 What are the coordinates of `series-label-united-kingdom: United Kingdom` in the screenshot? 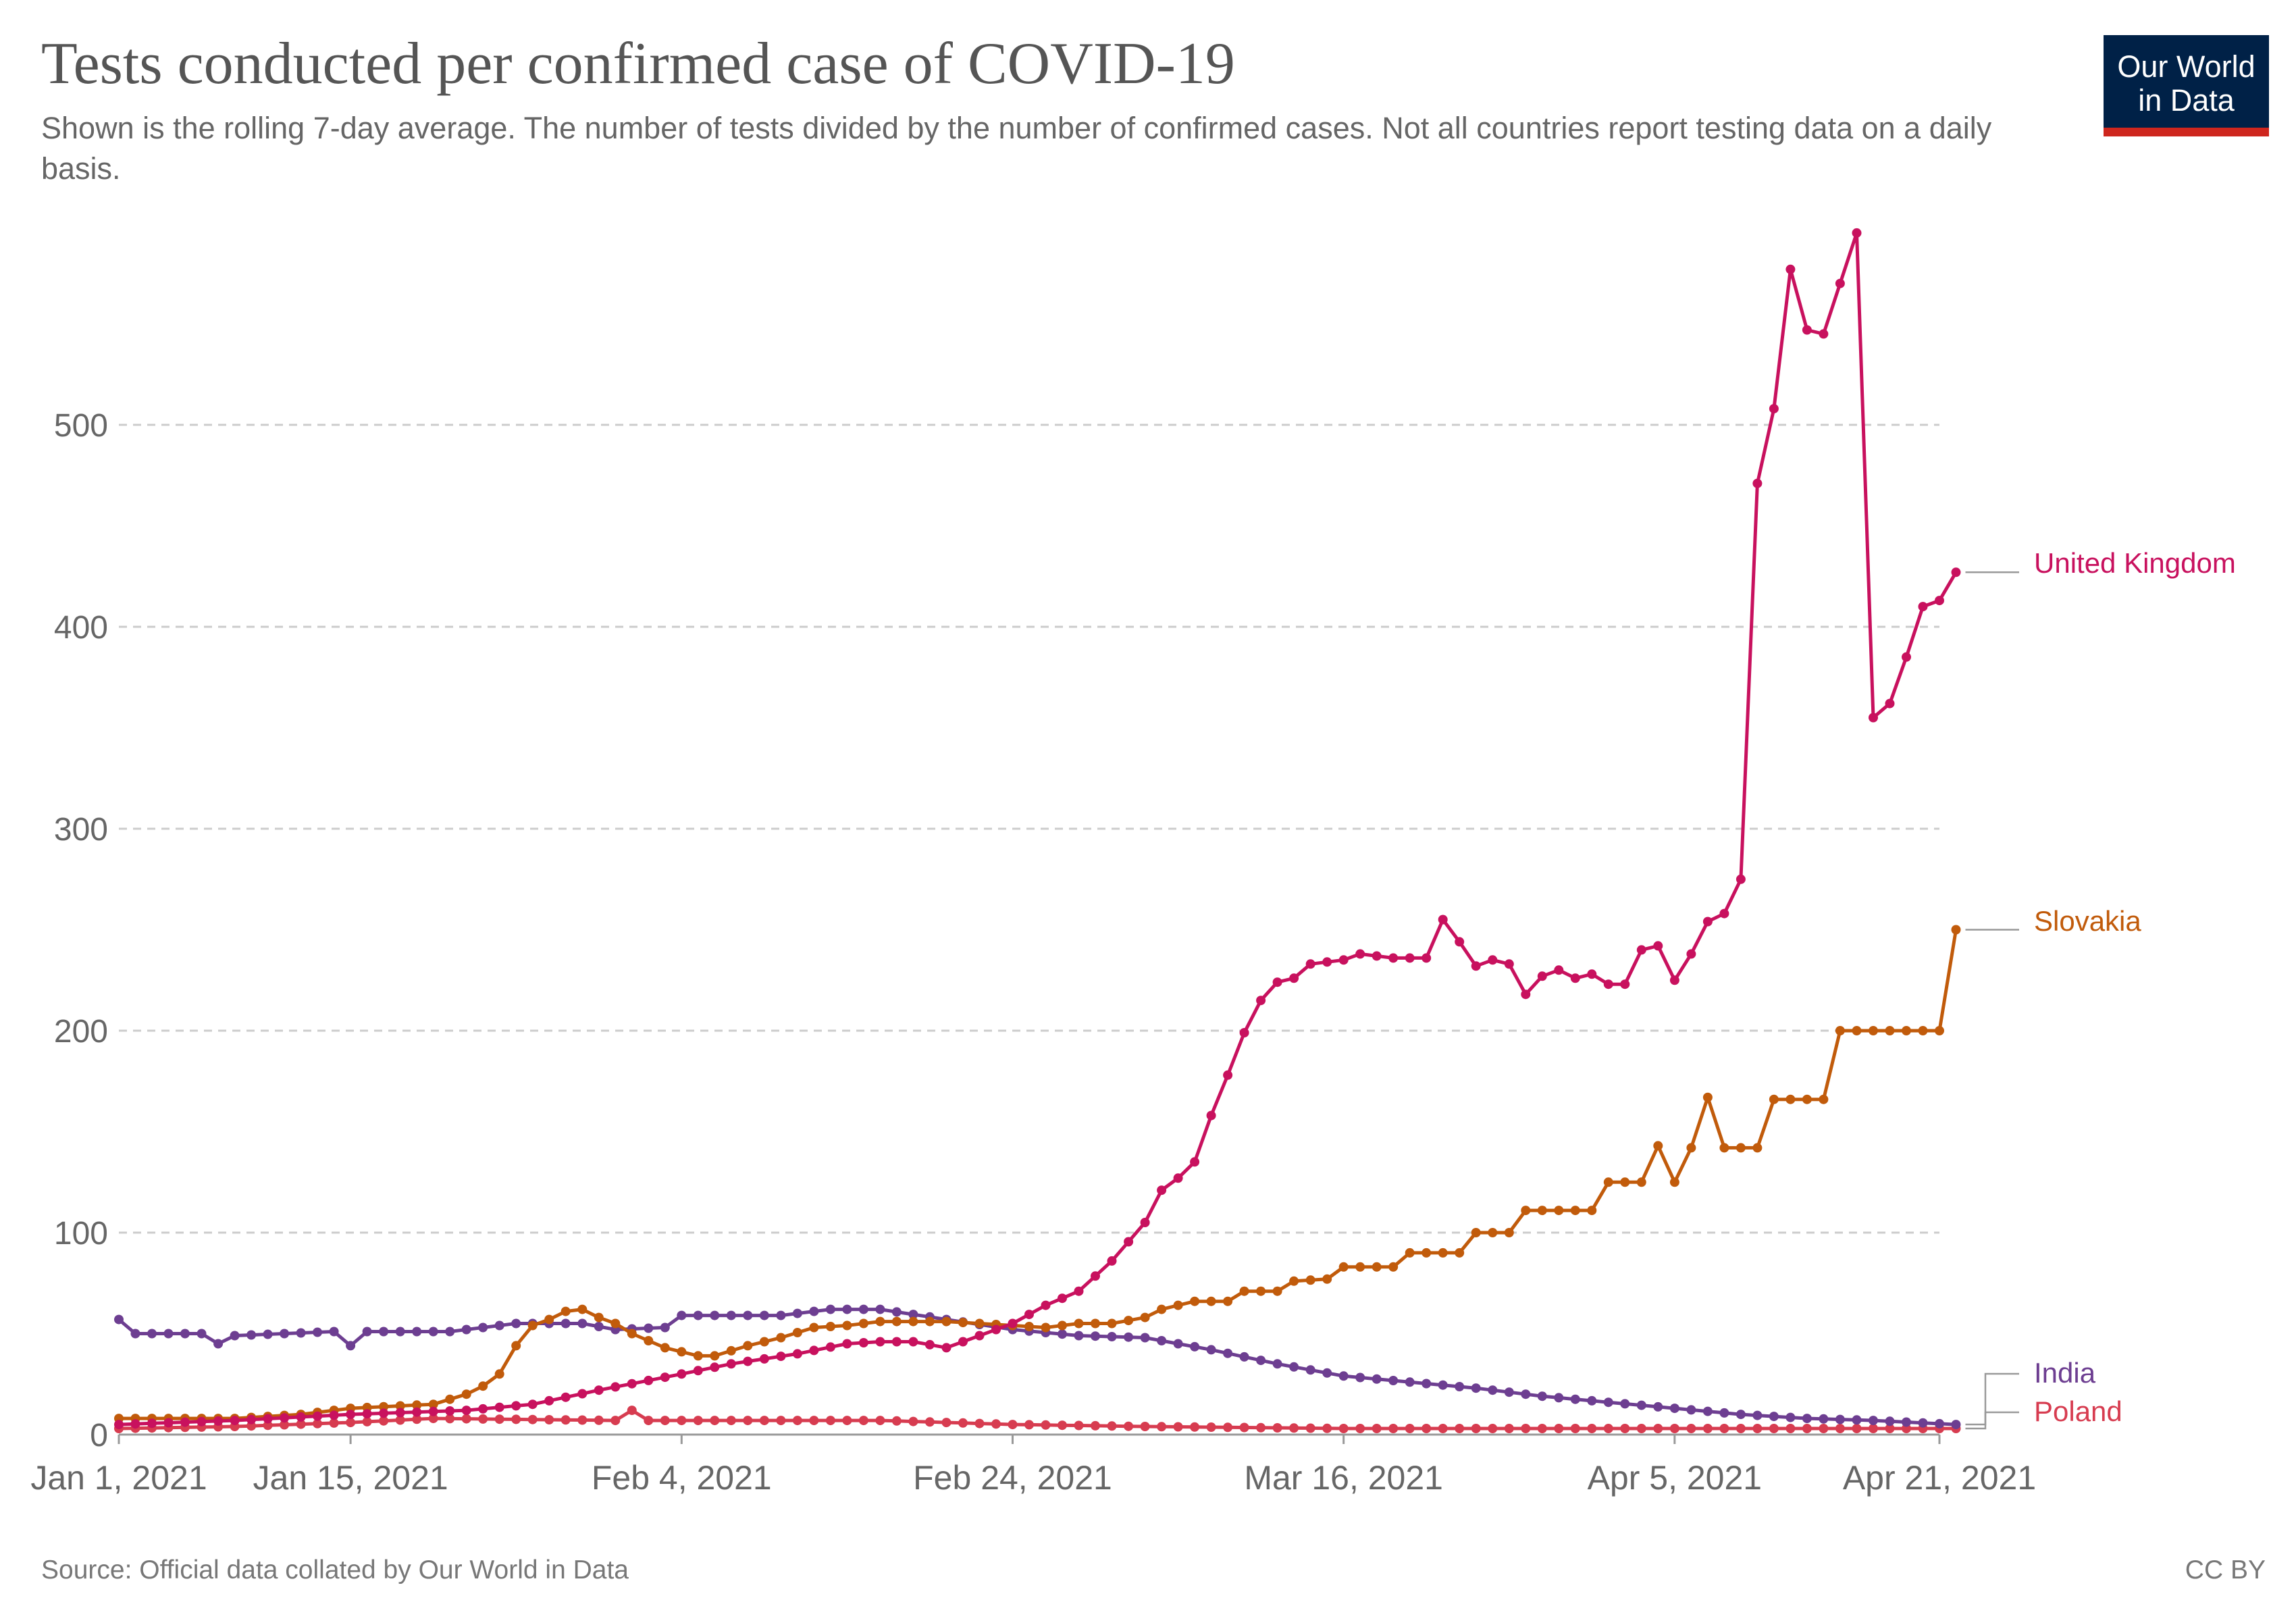 It's located at (2135, 563).